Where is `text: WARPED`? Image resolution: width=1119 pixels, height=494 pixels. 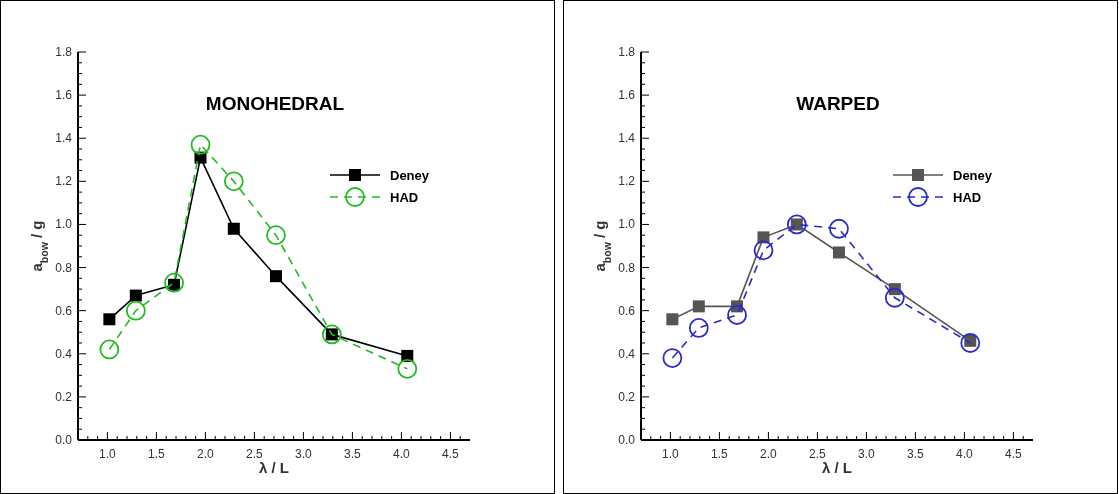
text: WARPED is located at coordinates (838, 103).